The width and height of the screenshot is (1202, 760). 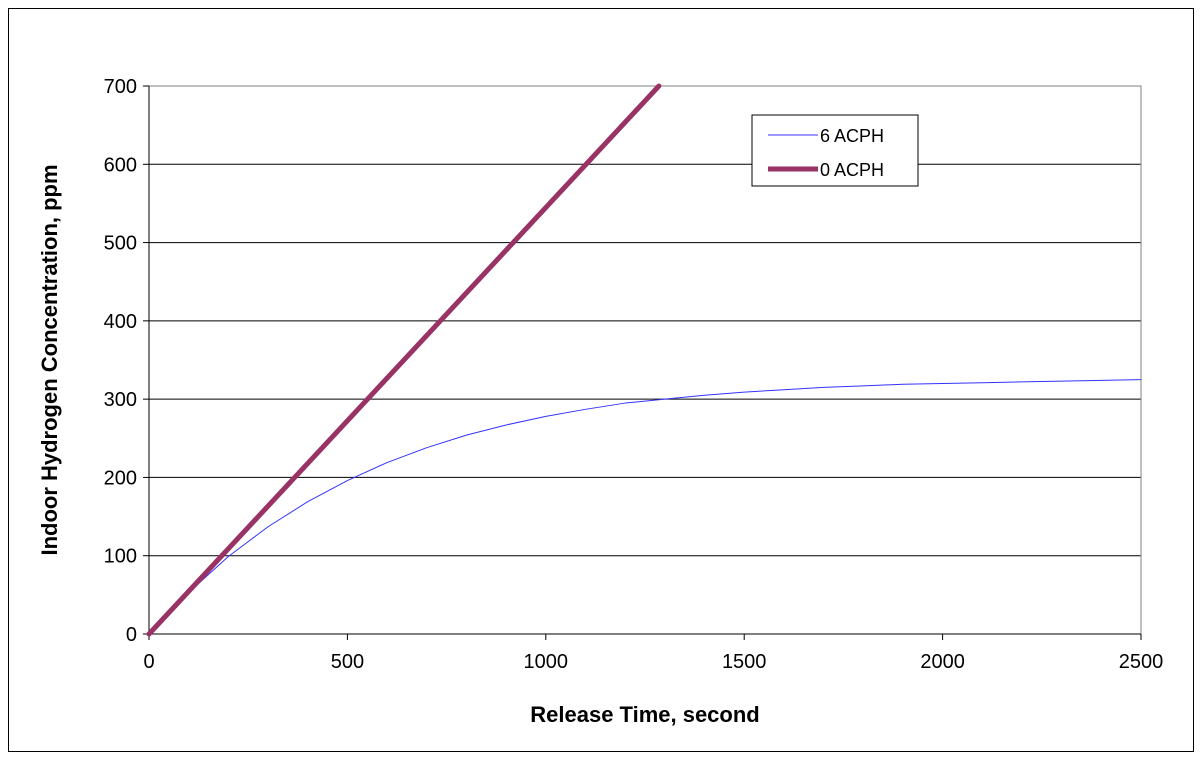 What do you see at coordinates (120, 557) in the screenshot?
I see `y-tick-label: 100` at bounding box center [120, 557].